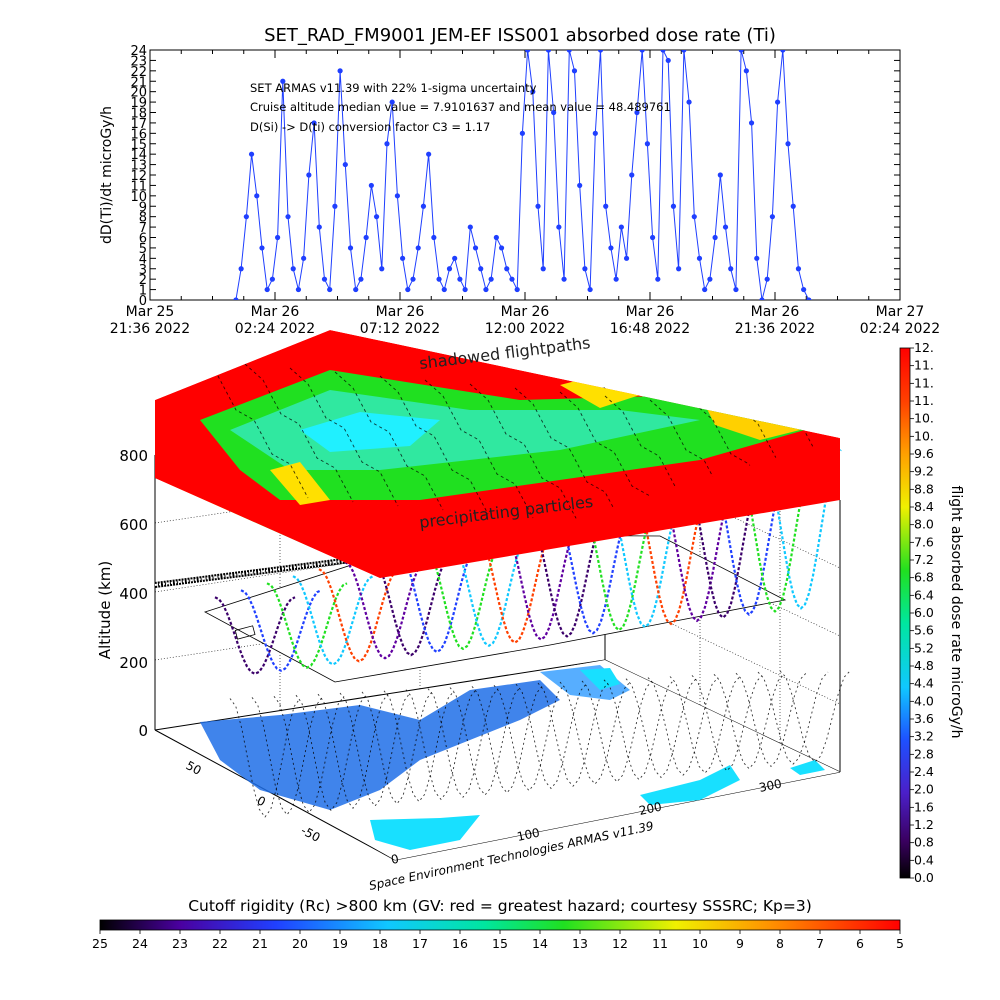  What do you see at coordinates (924, 577) in the screenshot?
I see `dose-cb-tick-label: 6.8` at bounding box center [924, 577].